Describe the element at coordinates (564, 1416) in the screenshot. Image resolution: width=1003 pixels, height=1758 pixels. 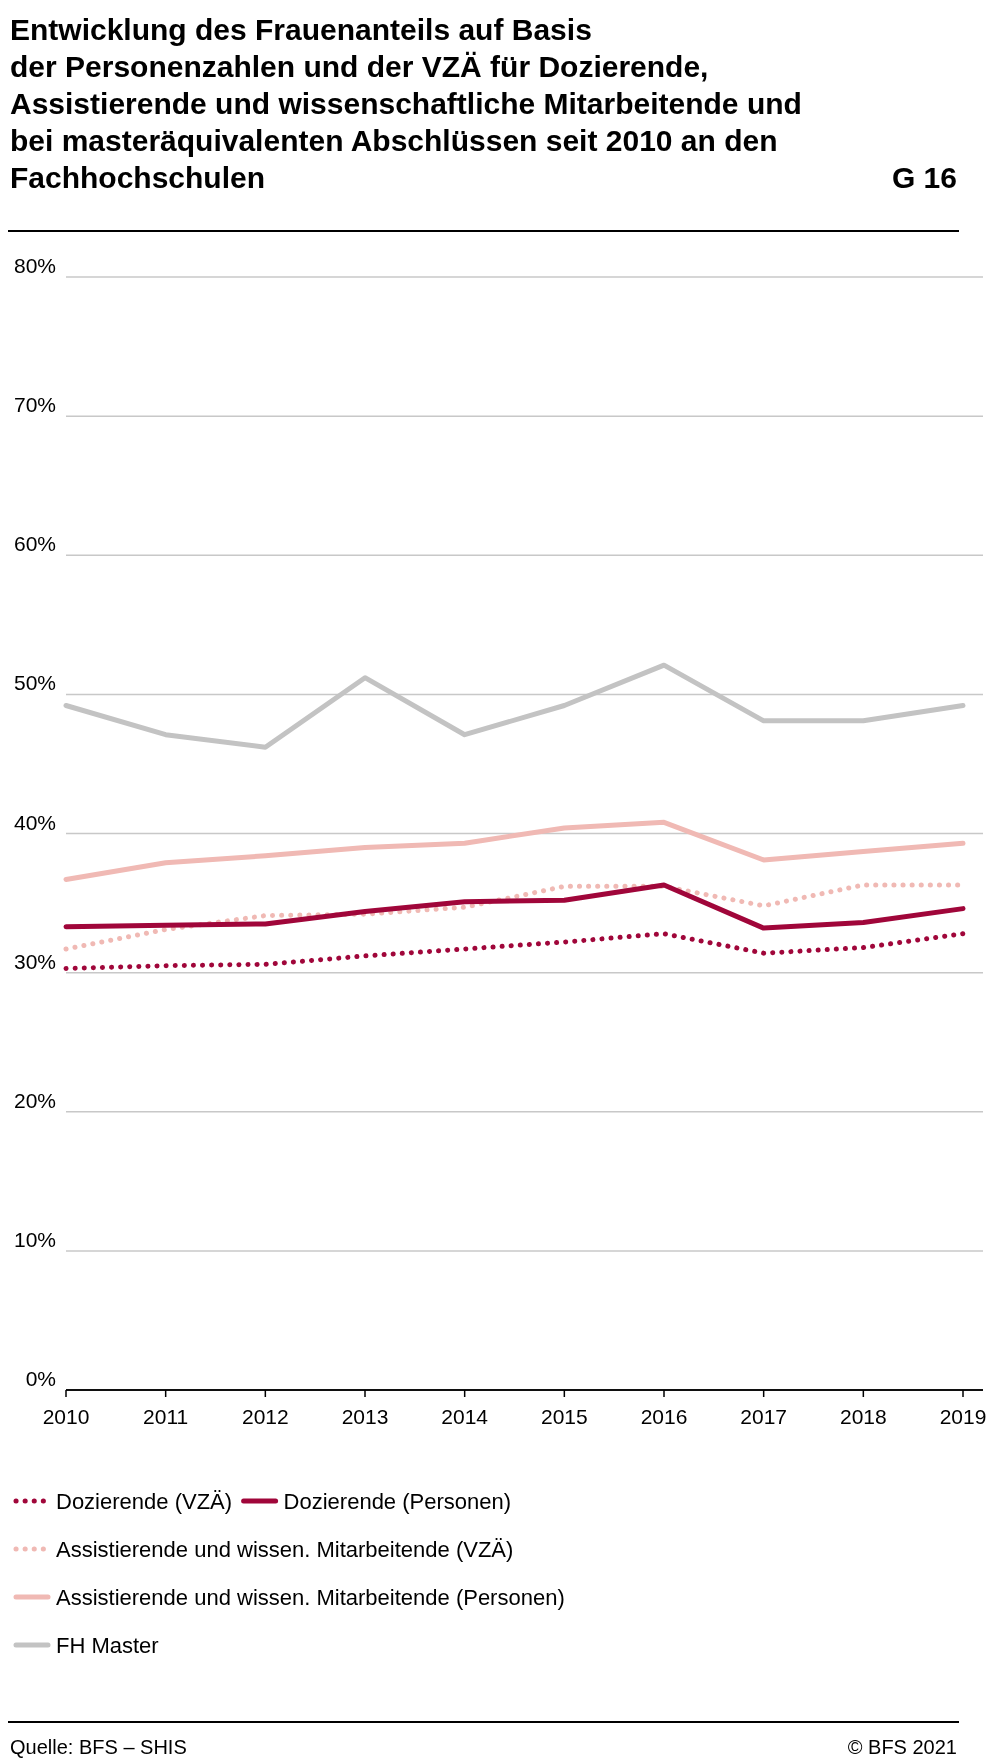
I see `x-tick-label: 2015` at that location.